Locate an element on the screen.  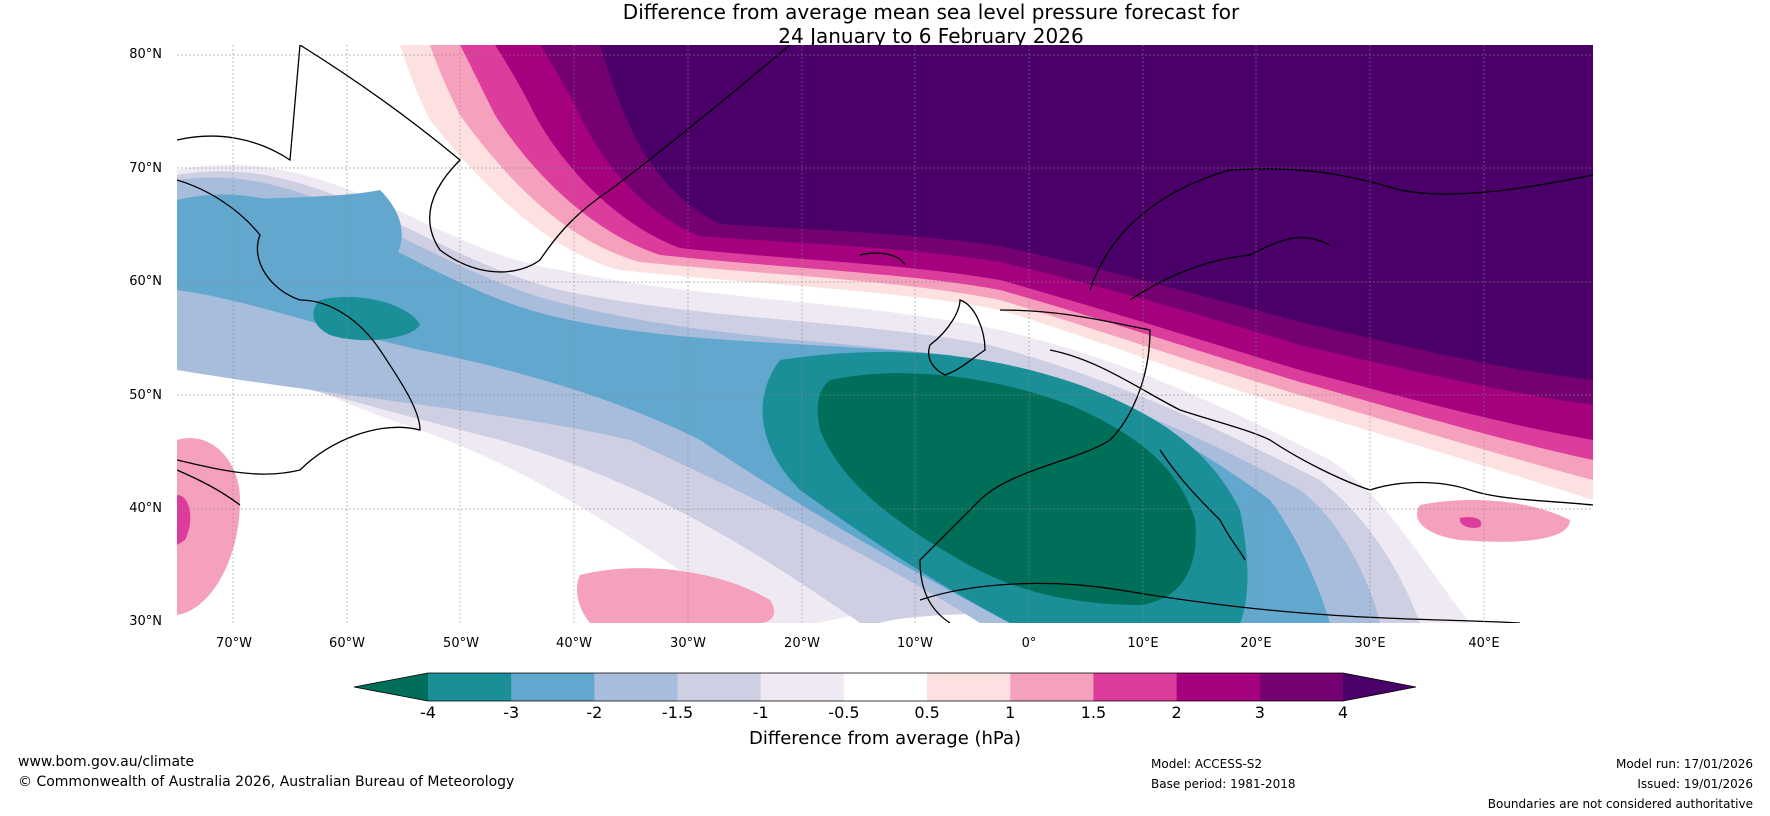
colorbar-outline is located at coordinates (885, 687).